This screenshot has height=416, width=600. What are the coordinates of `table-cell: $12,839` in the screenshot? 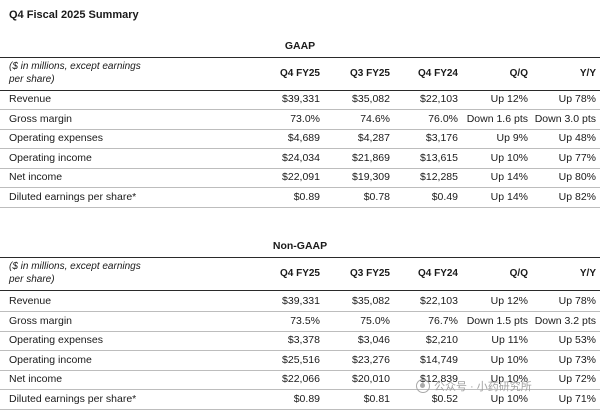 It's located at (439, 379).